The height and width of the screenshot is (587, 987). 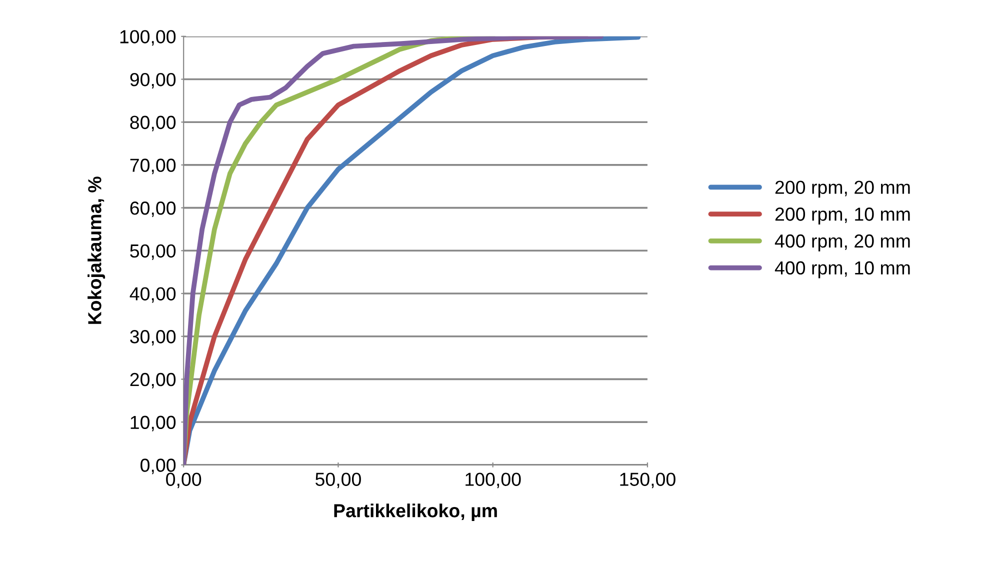 I want to click on y-tick-label: 10,00, so click(x=153, y=424).